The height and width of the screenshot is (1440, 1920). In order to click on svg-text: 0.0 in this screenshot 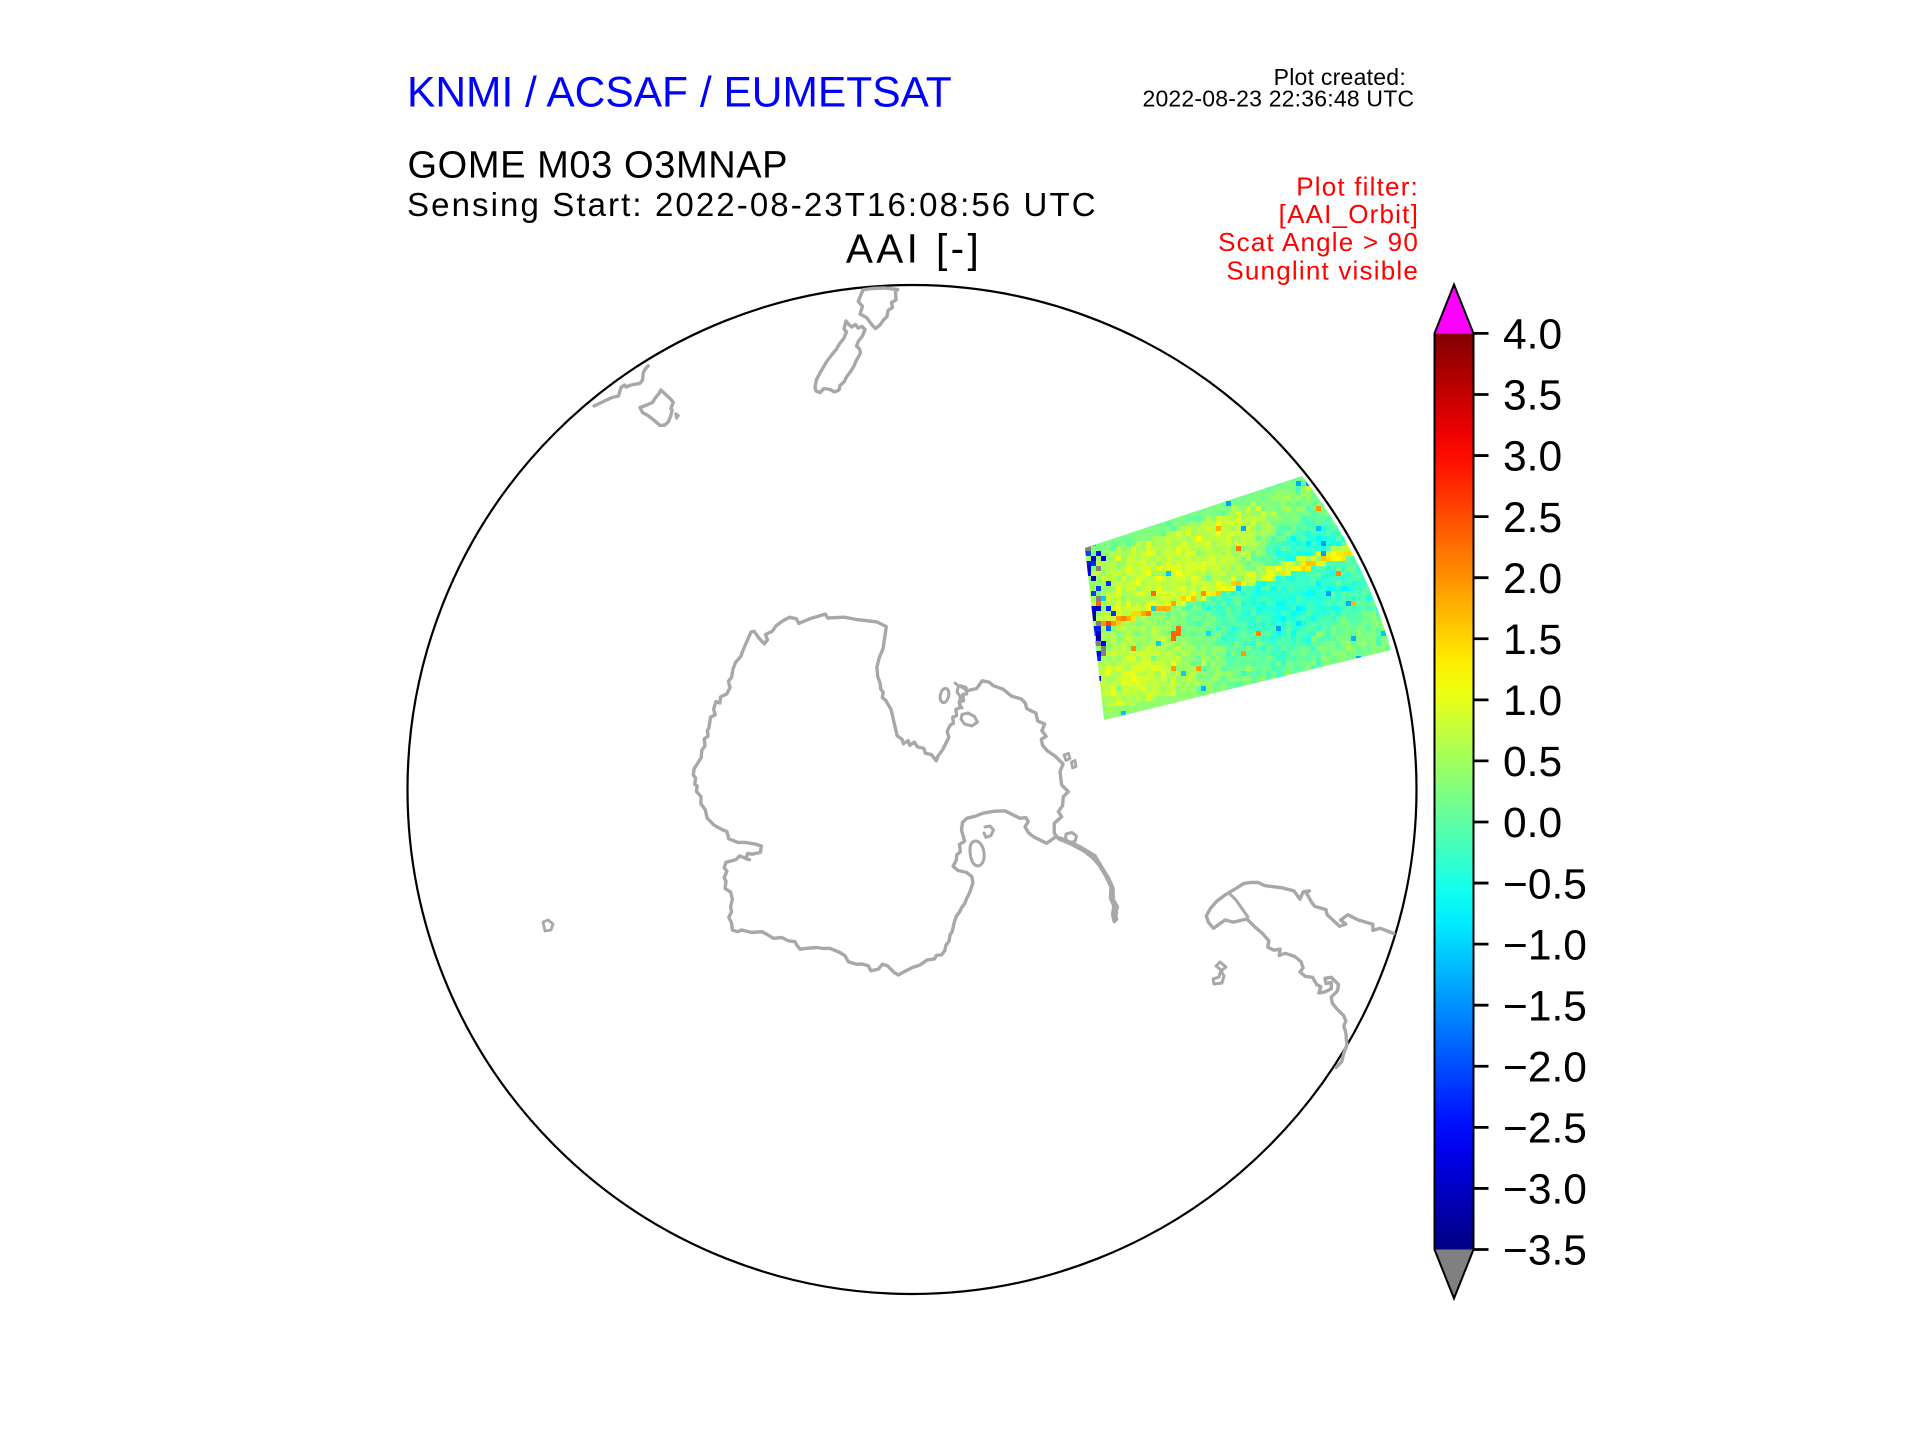, I will do `click(1532, 823)`.